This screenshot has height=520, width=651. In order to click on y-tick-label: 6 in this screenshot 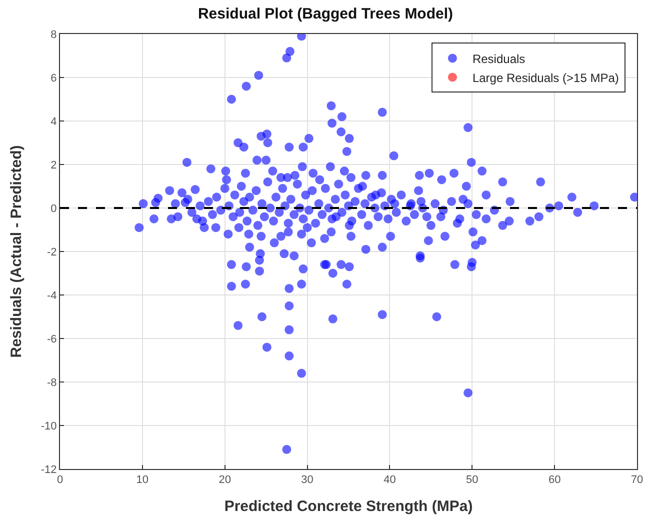, I will do `click(53, 78)`.